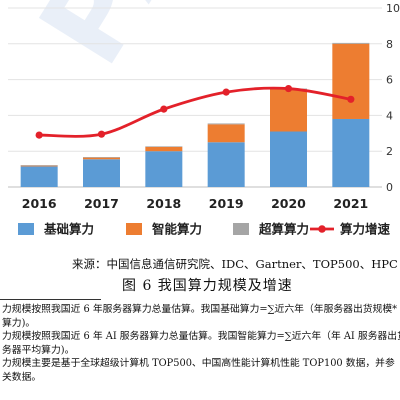 The width and height of the screenshot is (400, 400). What do you see at coordinates (389, 151) in the screenshot?
I see `y-tick-label: 2` at bounding box center [389, 151].